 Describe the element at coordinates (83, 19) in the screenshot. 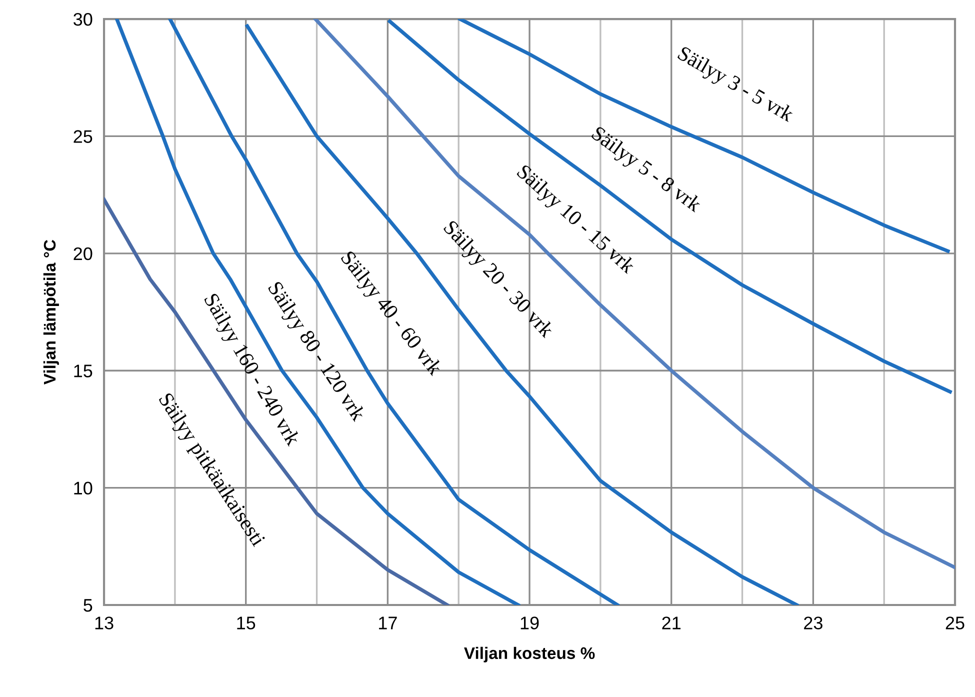

I see `y-tick-label: 30` at that location.